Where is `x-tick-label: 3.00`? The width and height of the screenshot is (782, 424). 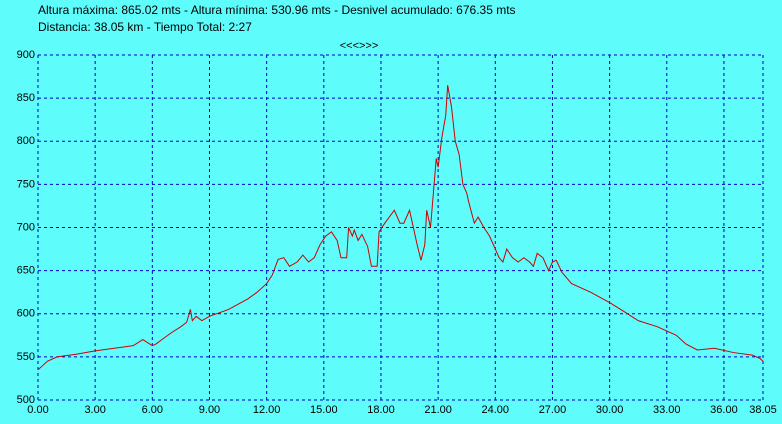
x-tick-label: 3.00 is located at coordinates (94, 410).